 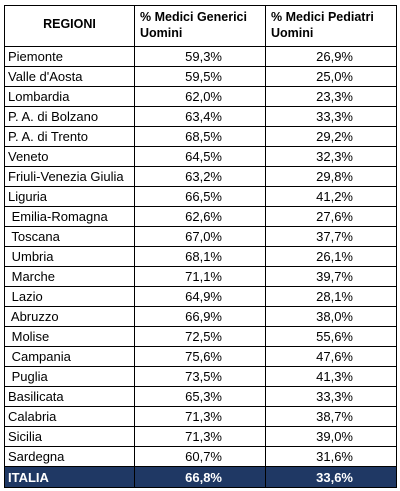 I want to click on generici-percent-cell: 62,0%, so click(x=200, y=96).